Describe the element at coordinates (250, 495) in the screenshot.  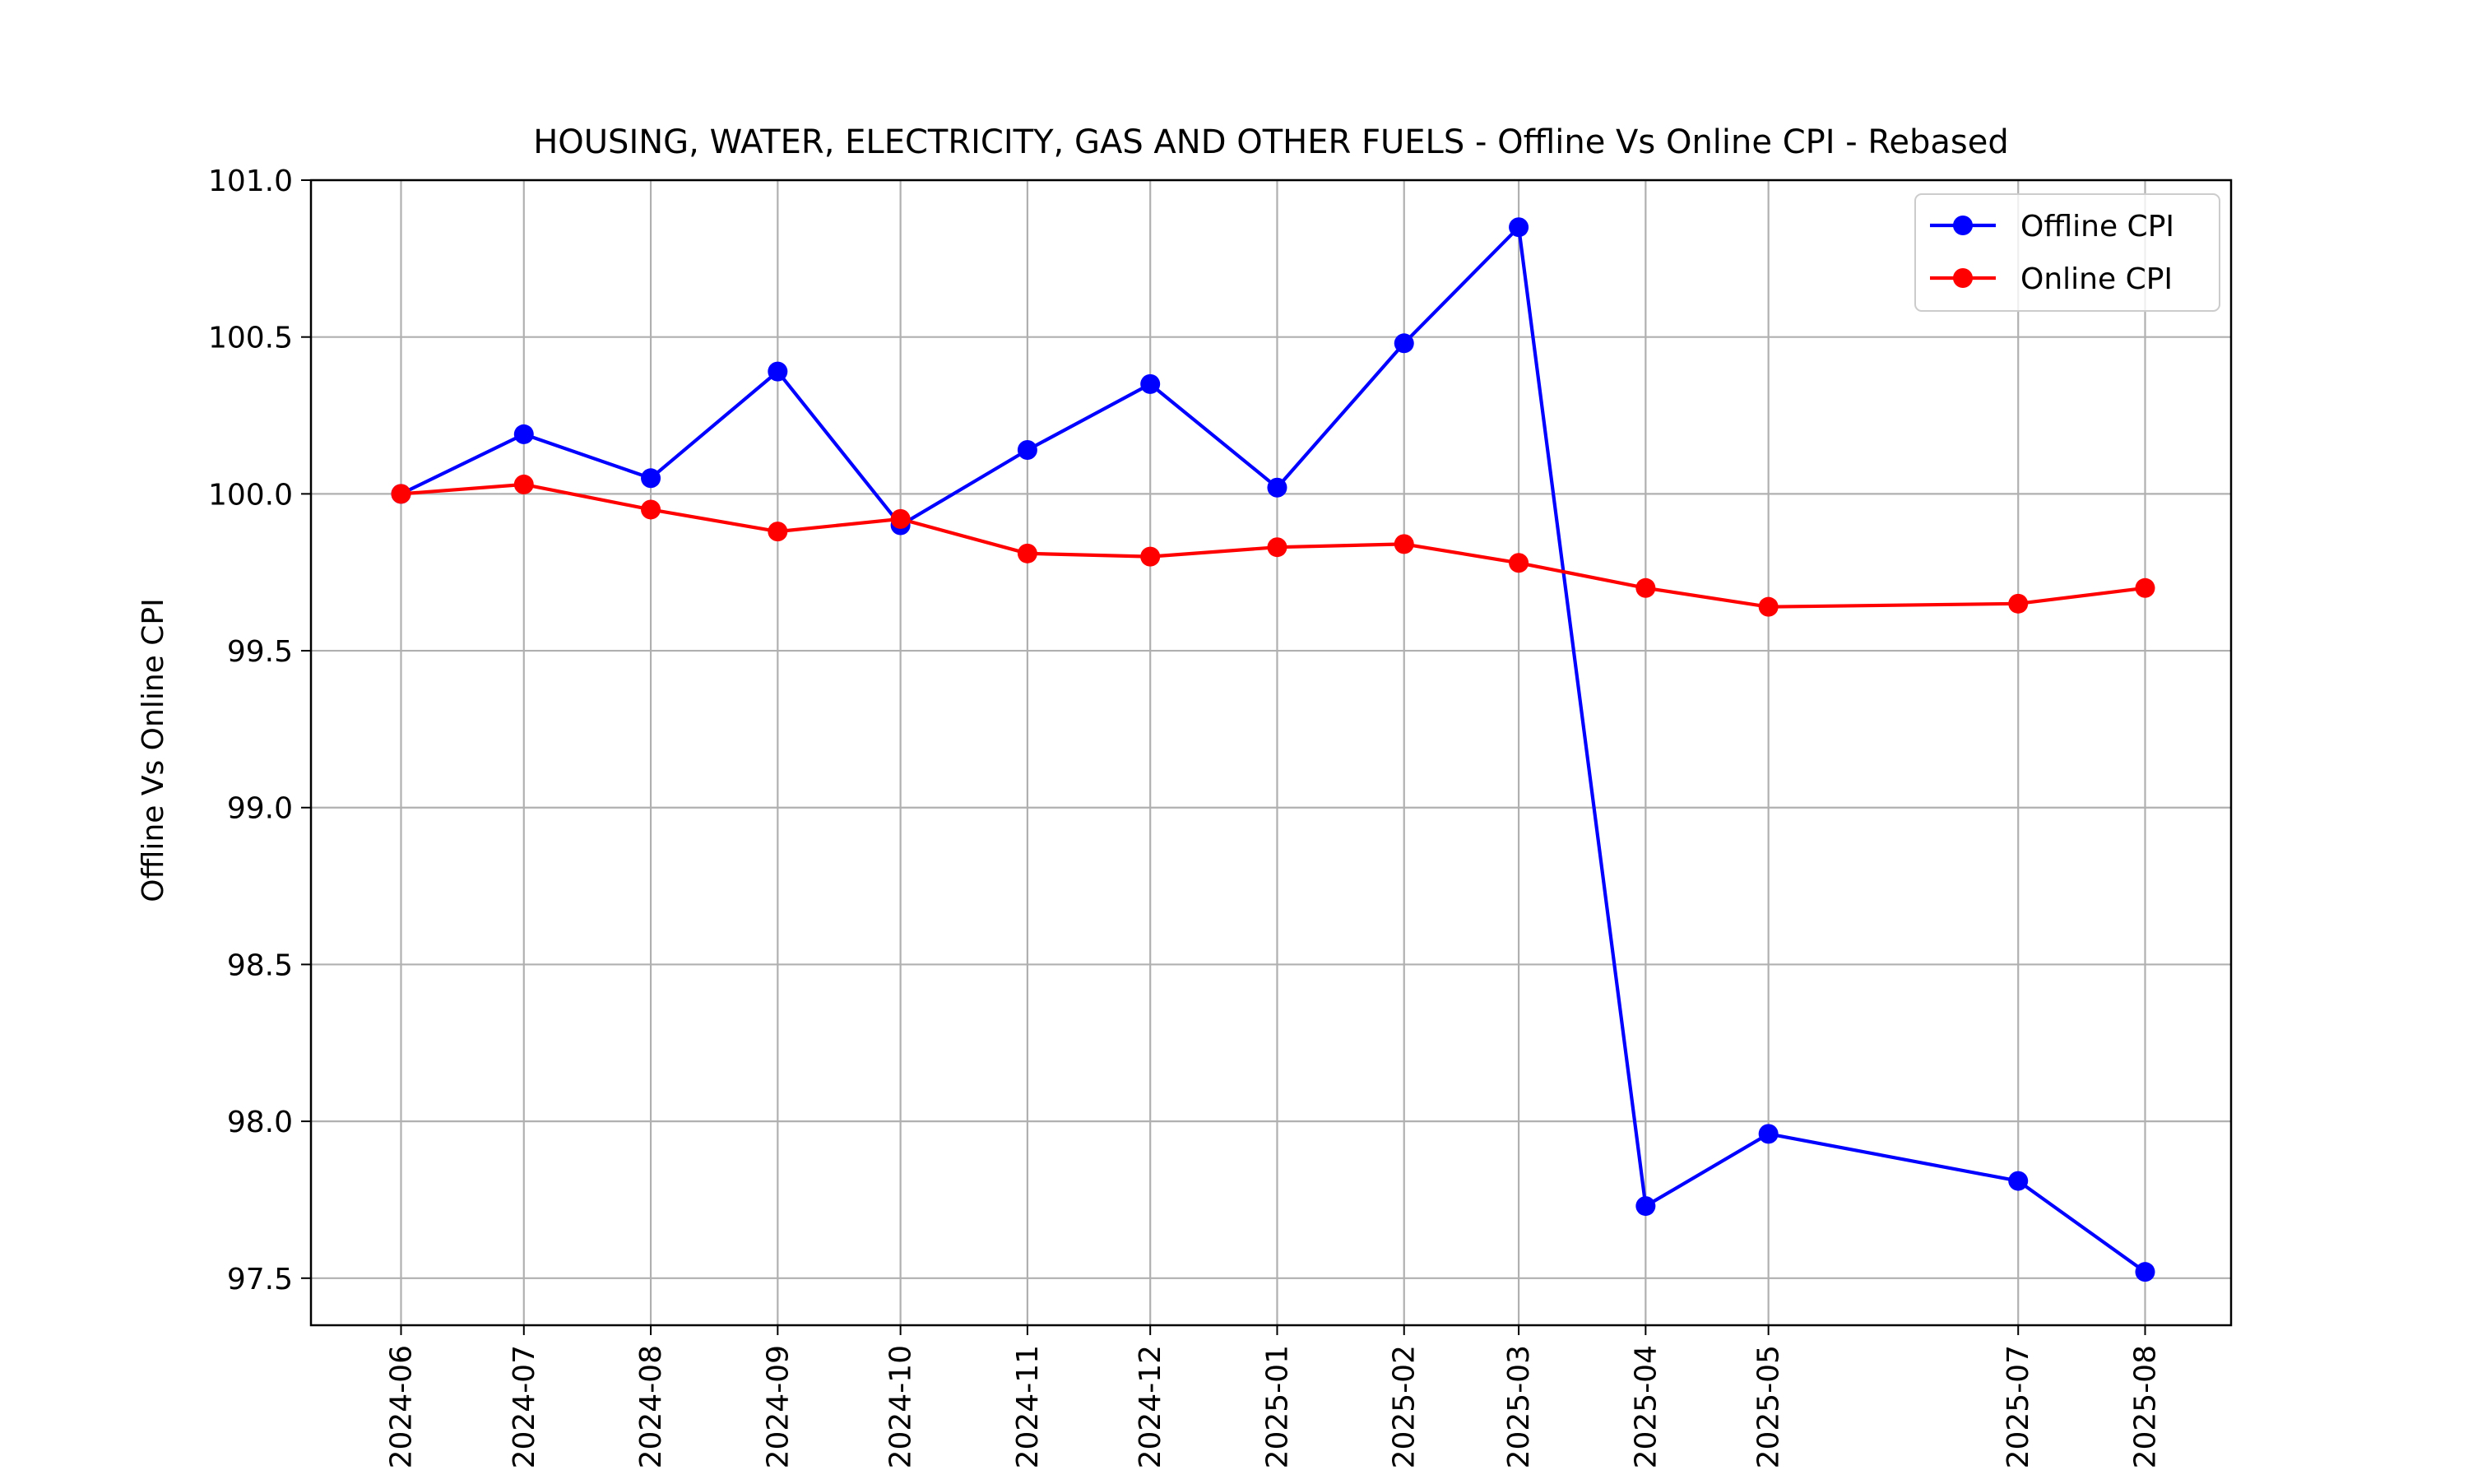
I see `y-tick-label: 100.0` at that location.